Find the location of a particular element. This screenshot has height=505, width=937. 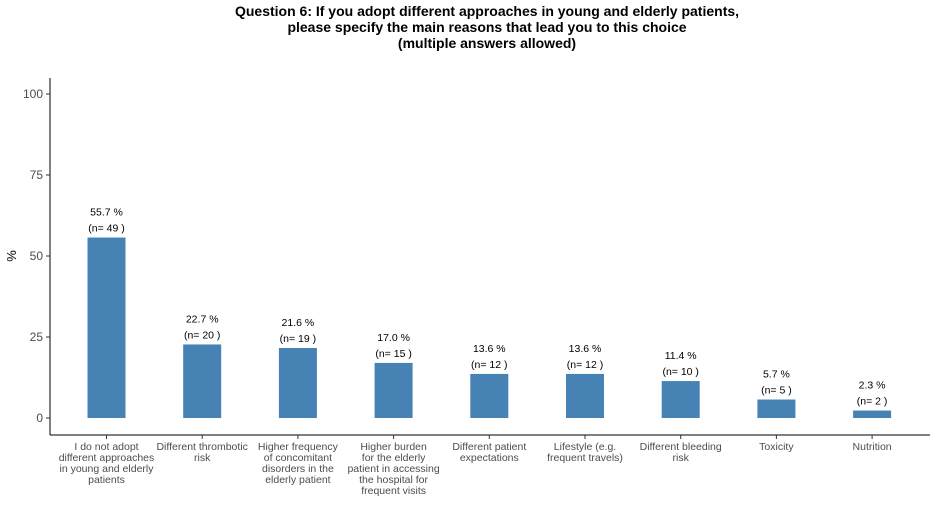

x-tick-label: Different bleeding is located at coordinates (681, 447).